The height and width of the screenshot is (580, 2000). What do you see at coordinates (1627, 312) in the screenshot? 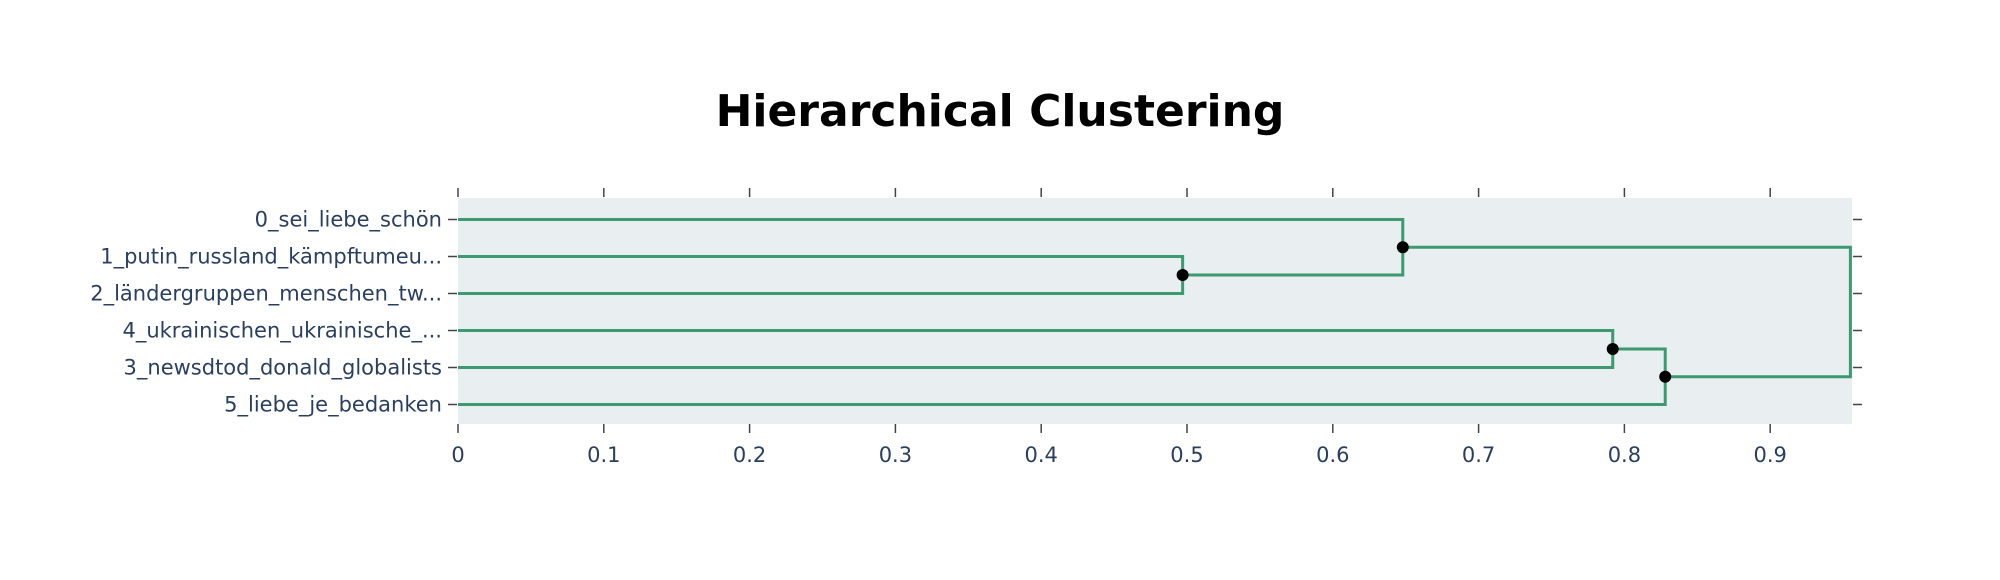
I see `link-merge-root` at bounding box center [1627, 312].